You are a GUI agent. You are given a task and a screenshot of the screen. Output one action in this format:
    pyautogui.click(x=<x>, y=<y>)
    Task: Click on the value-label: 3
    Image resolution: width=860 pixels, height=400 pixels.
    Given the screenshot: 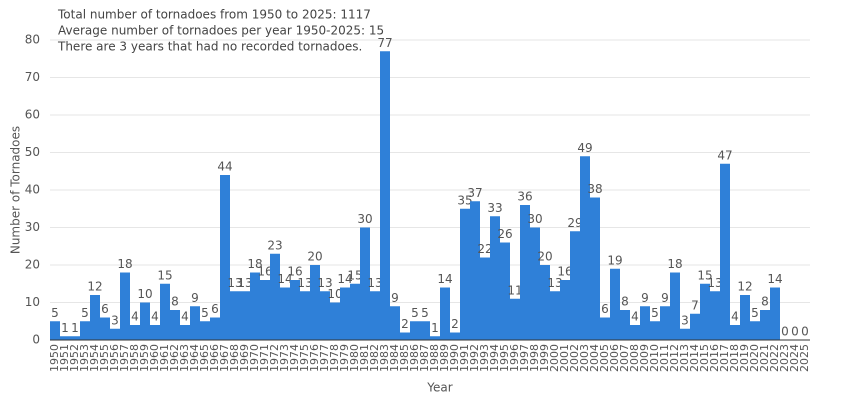 What is the action you would take?
    pyautogui.click(x=115, y=320)
    